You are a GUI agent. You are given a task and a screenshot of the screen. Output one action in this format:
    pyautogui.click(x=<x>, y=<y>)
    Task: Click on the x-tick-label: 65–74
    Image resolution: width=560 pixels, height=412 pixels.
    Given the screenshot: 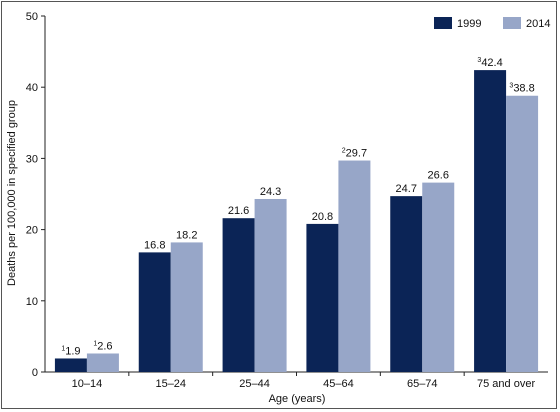 What is the action you would take?
    pyautogui.click(x=422, y=384)
    